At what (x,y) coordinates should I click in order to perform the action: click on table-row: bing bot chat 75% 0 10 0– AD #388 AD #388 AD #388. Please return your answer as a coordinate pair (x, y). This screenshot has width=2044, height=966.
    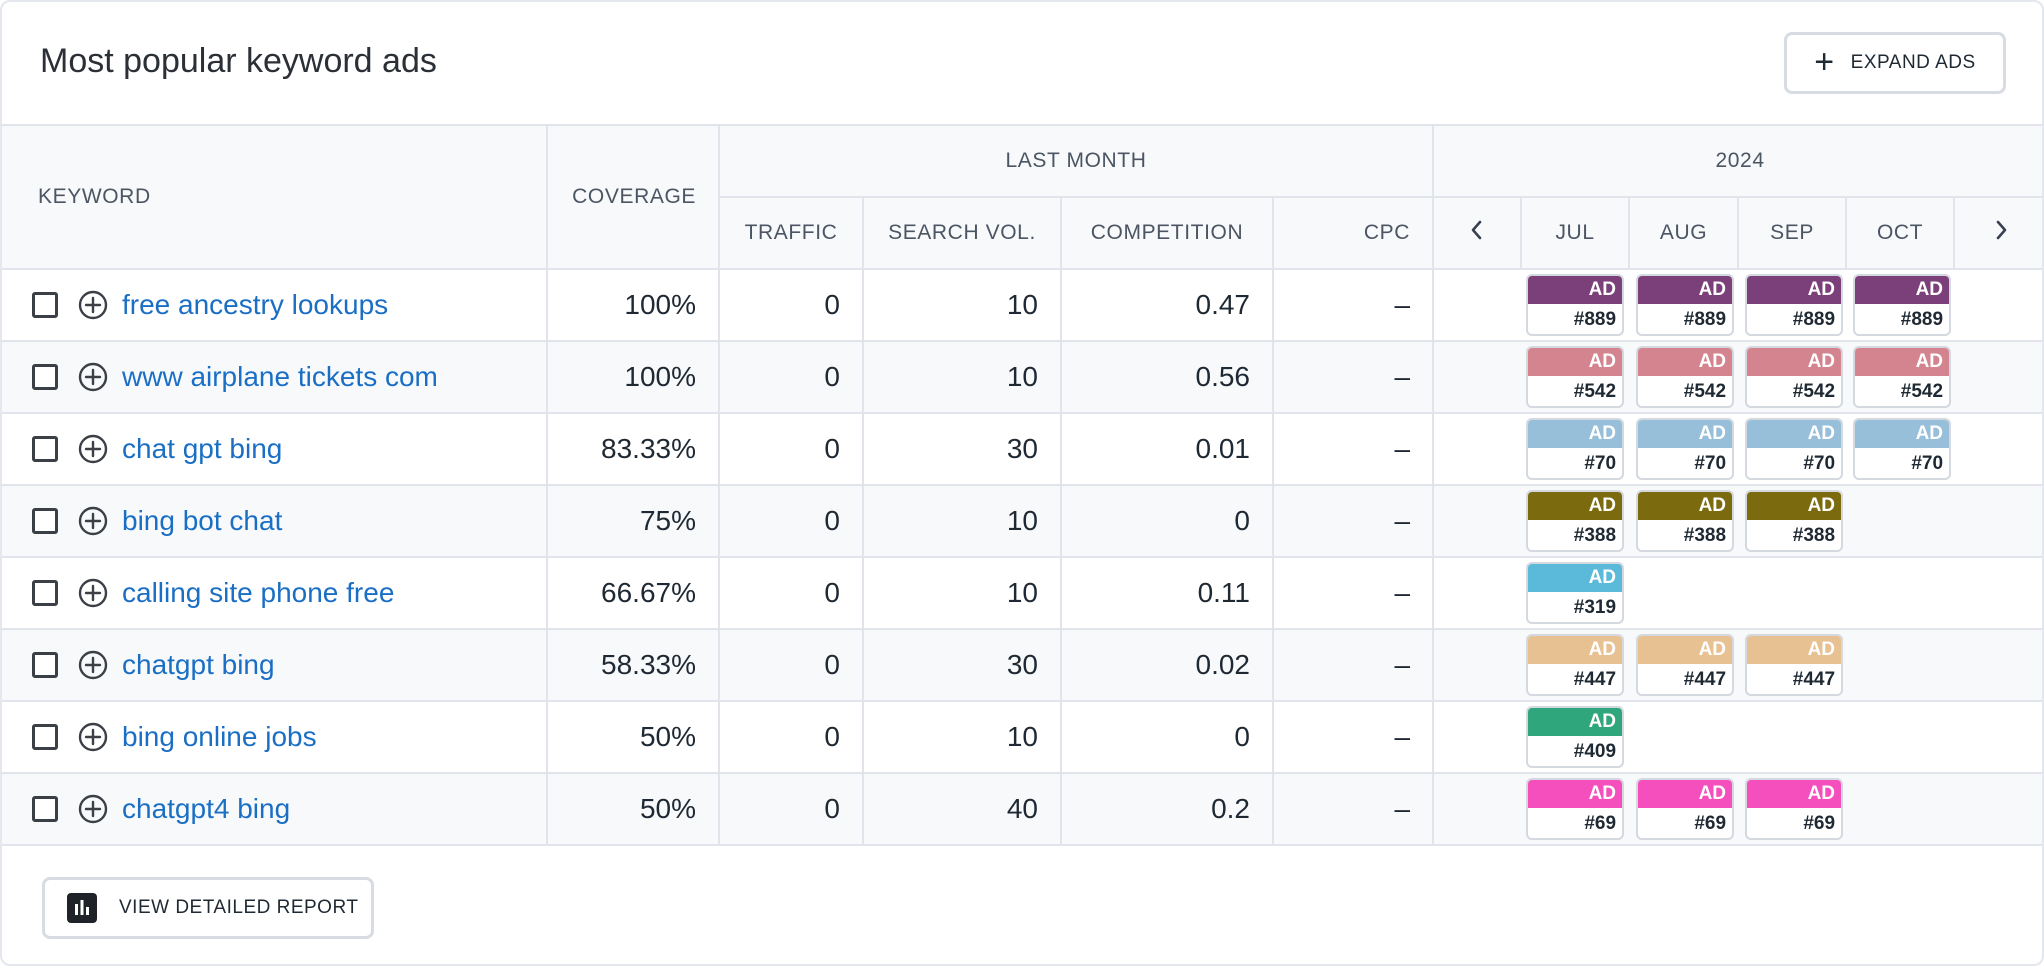
    Looking at the image, I should click on (1022, 521).